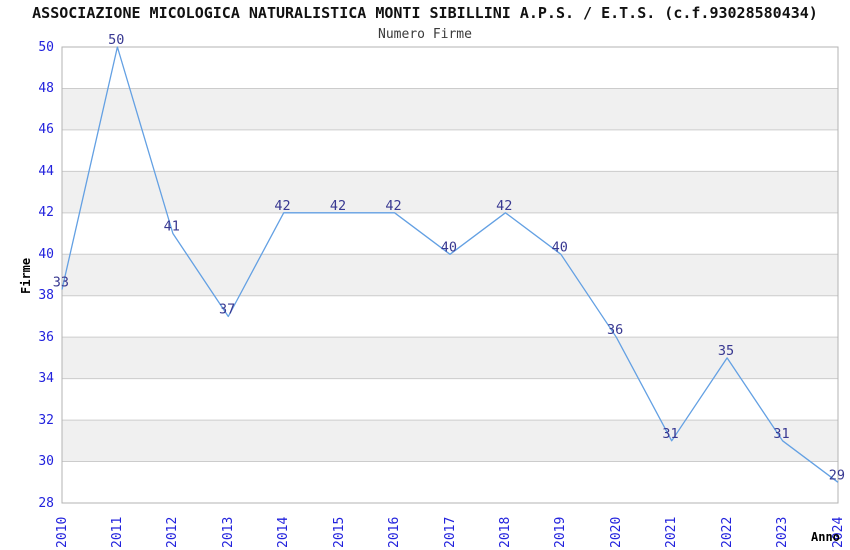 The width and height of the screenshot is (850, 550). What do you see at coordinates (46, 47) in the screenshot?
I see `y-tick-label: 50` at bounding box center [46, 47].